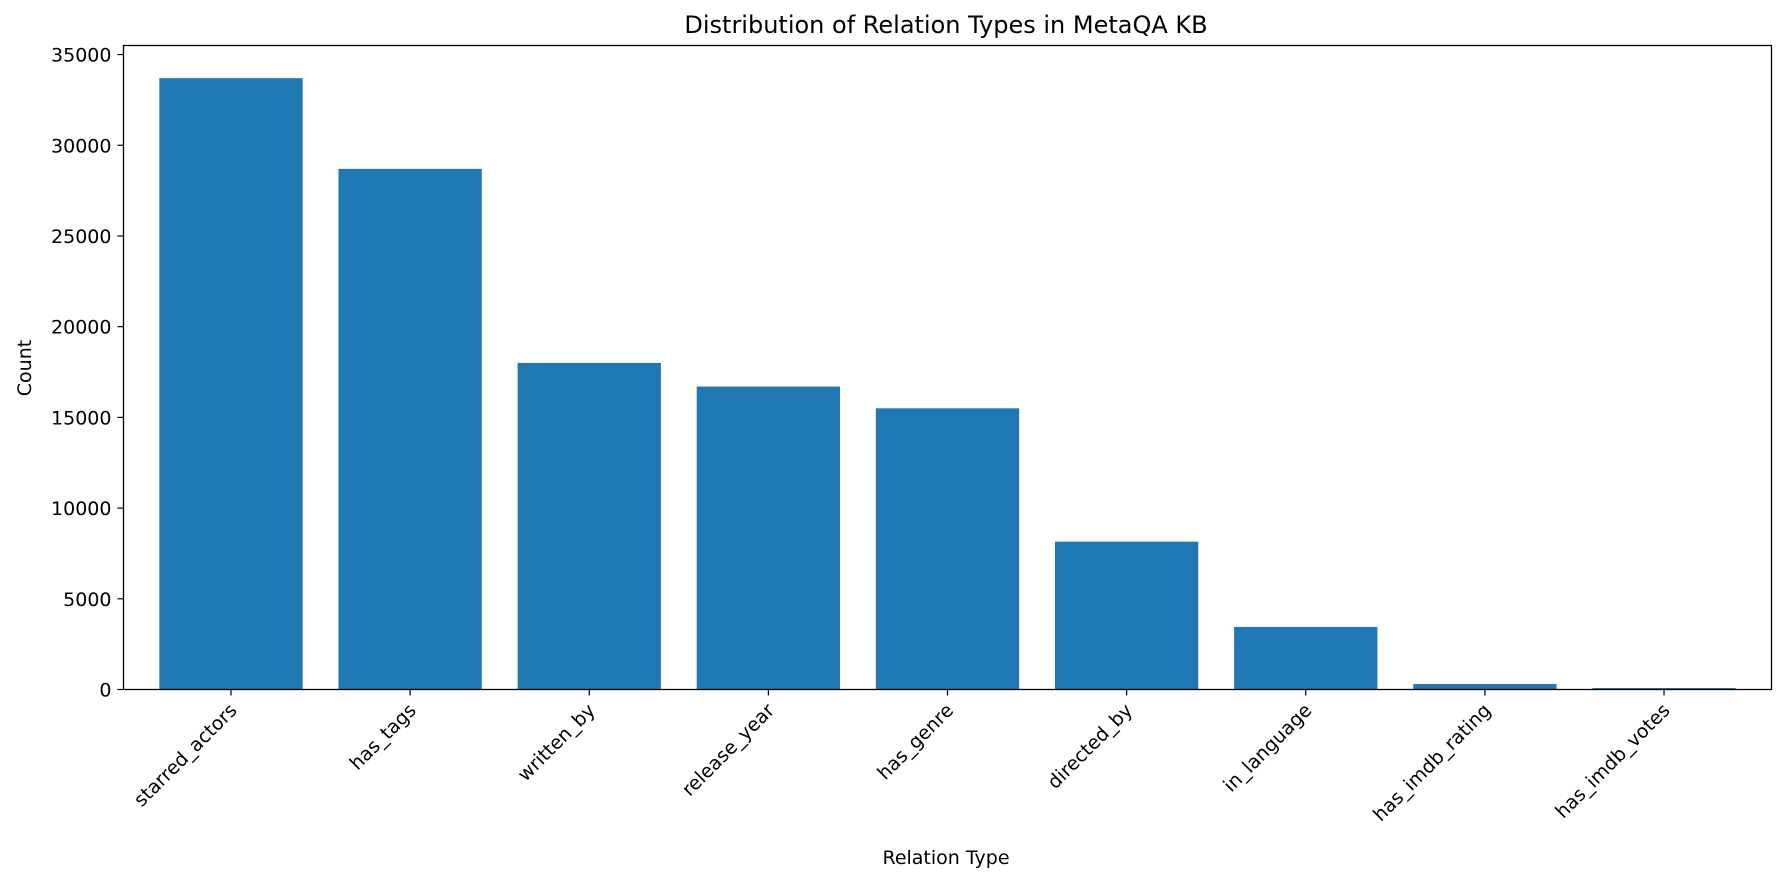 The width and height of the screenshot is (1783, 884). I want to click on bar-written-by, so click(589, 526).